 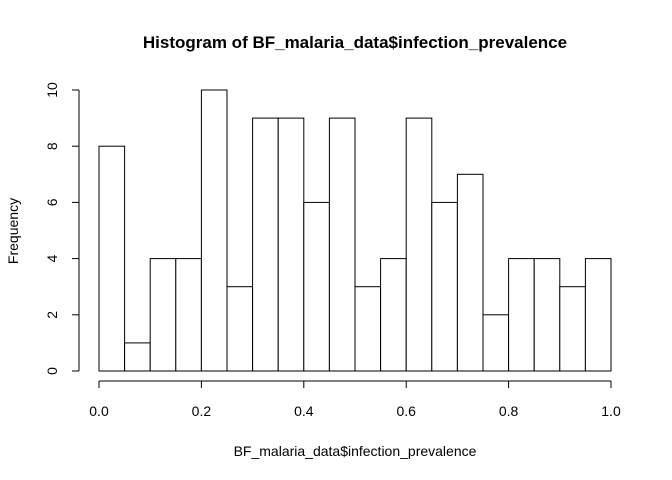 What do you see at coordinates (52, 315) in the screenshot?
I see `y-tick-label: 2` at bounding box center [52, 315].